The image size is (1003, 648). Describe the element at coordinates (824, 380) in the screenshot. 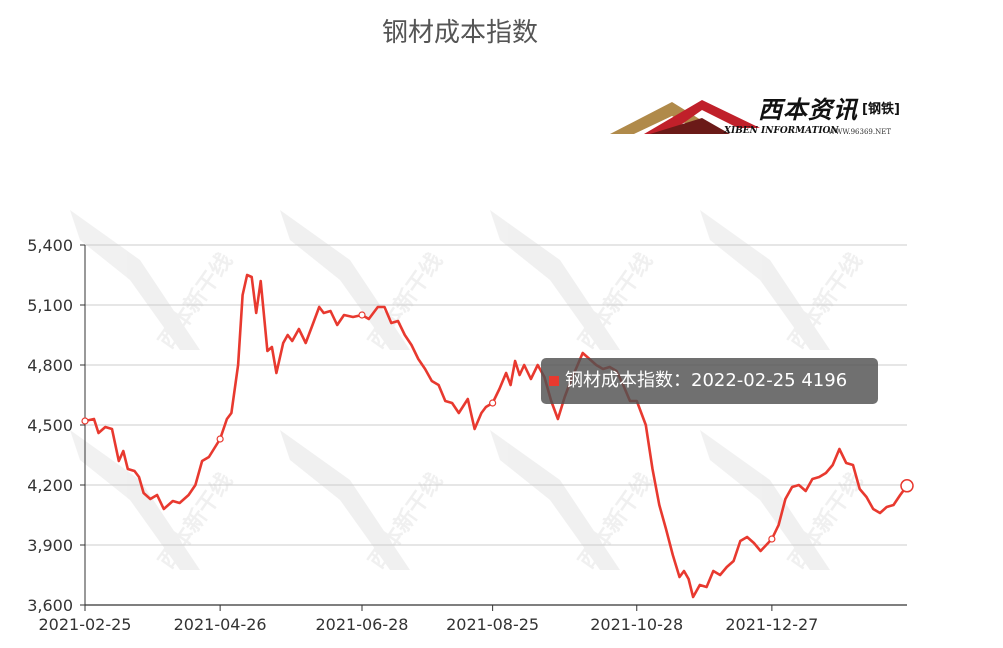

I see `tooltip-value: 4196` at that location.